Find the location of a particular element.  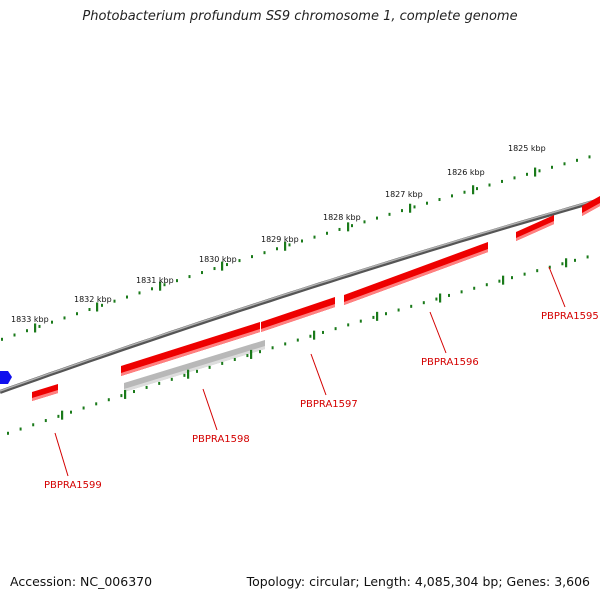

kbp-label: 1831 kbp is located at coordinates (155, 280).